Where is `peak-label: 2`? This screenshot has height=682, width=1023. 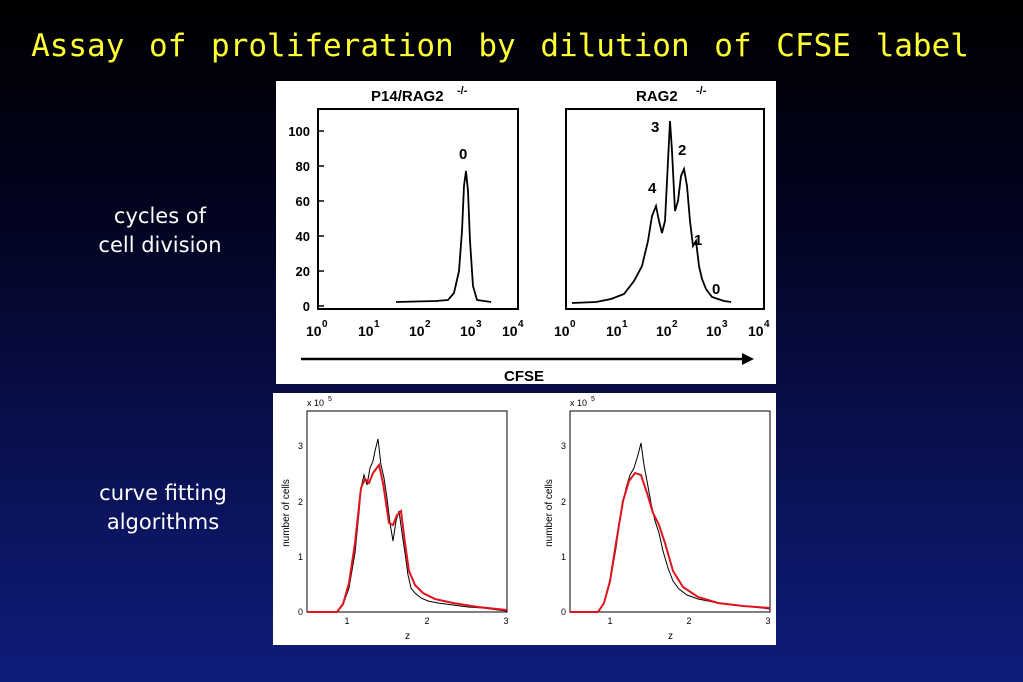 peak-label: 2 is located at coordinates (682, 150).